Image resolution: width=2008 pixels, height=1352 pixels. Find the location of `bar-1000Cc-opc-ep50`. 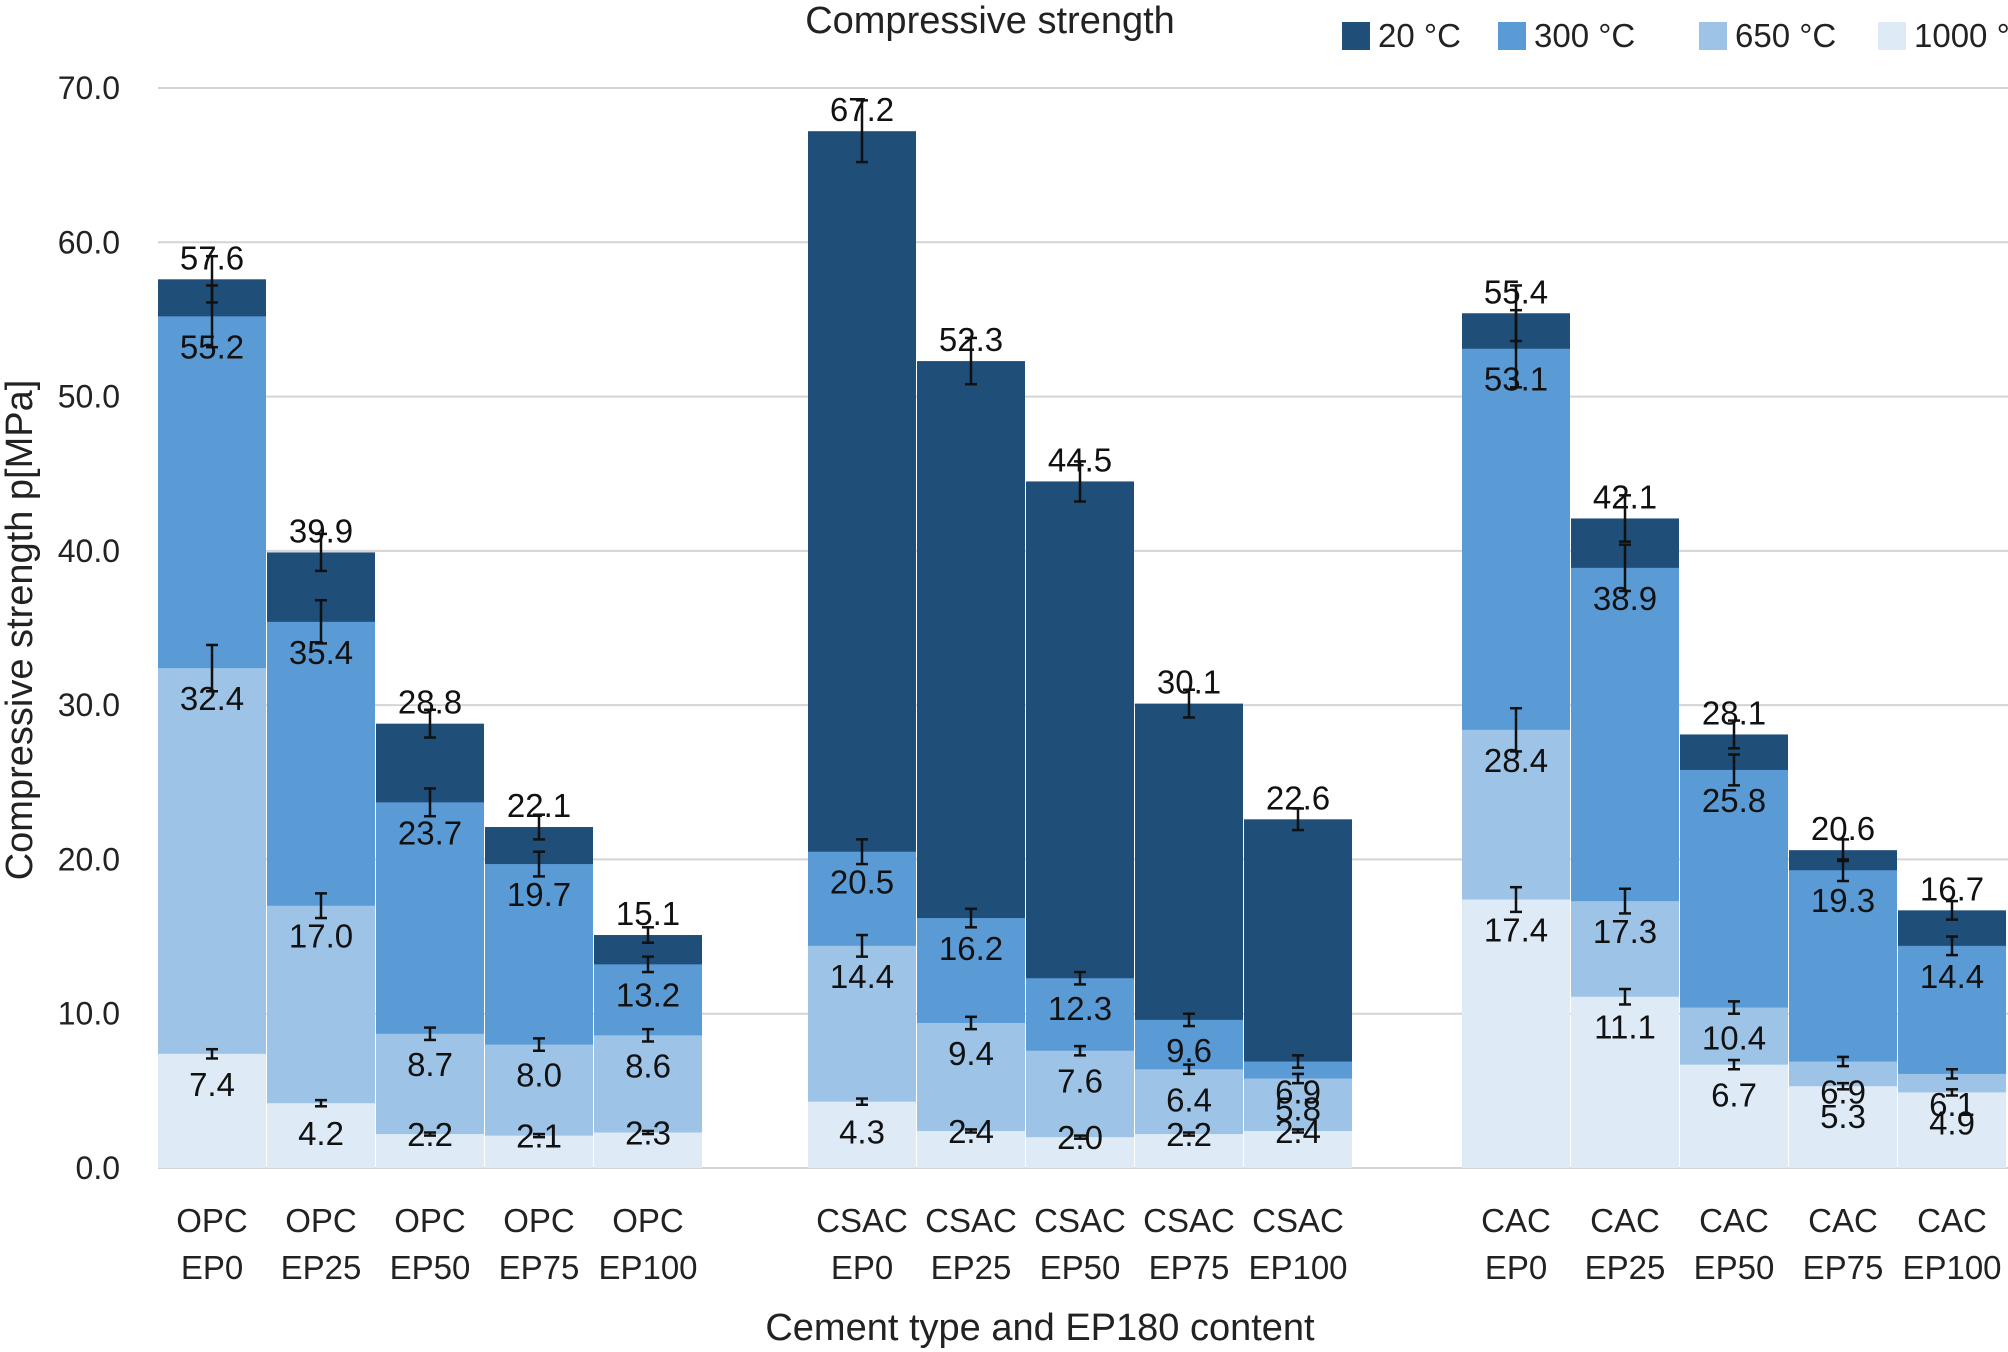

bar-1000Cc-opc-ep50 is located at coordinates (430, 1151).